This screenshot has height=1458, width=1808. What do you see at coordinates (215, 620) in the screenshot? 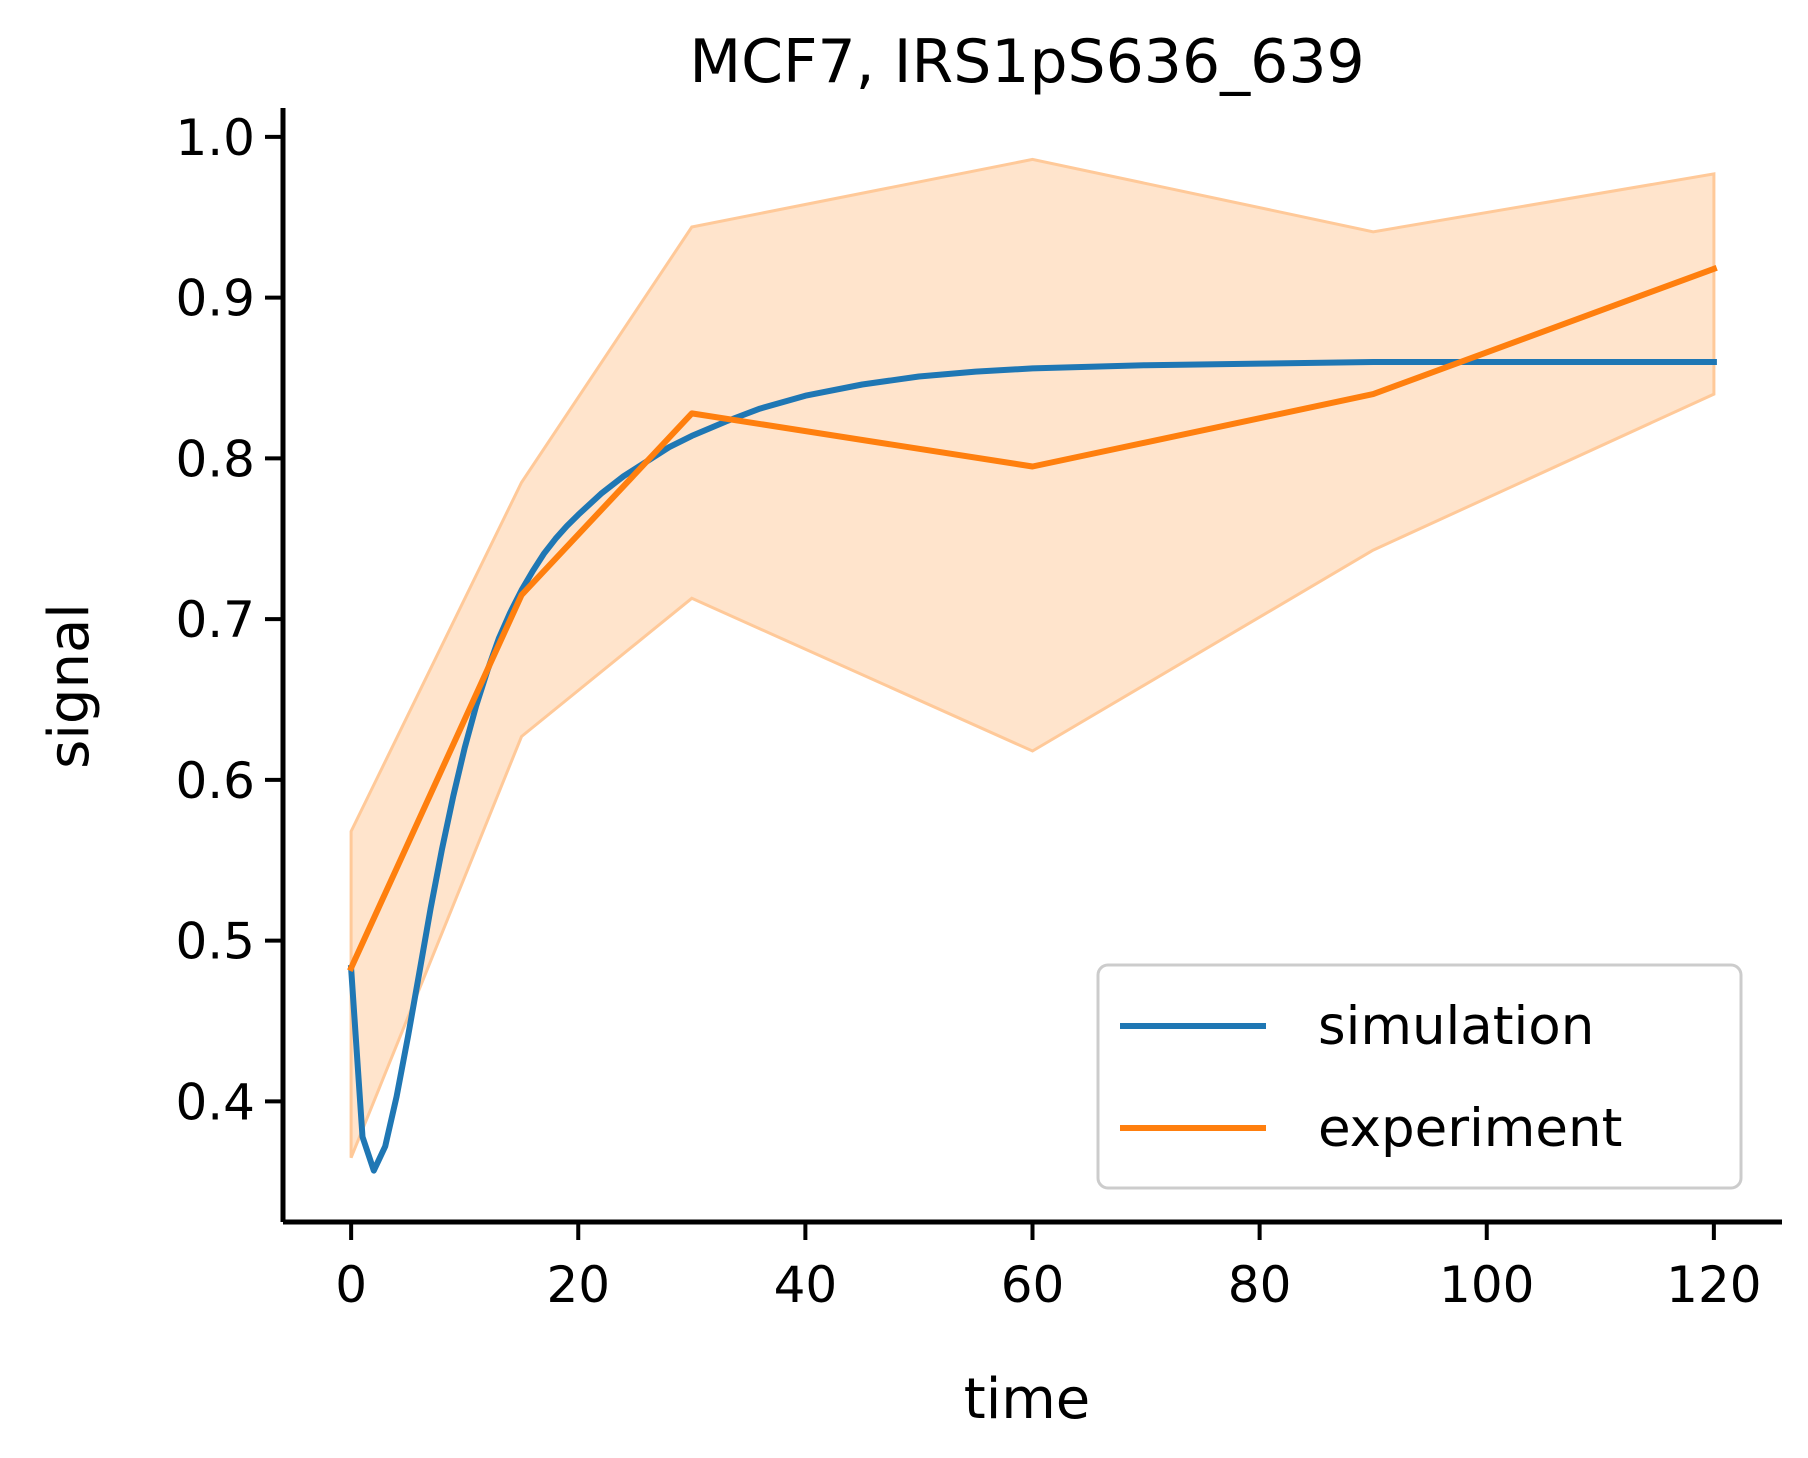
I see `y-tick-label: 0.7` at bounding box center [215, 620].